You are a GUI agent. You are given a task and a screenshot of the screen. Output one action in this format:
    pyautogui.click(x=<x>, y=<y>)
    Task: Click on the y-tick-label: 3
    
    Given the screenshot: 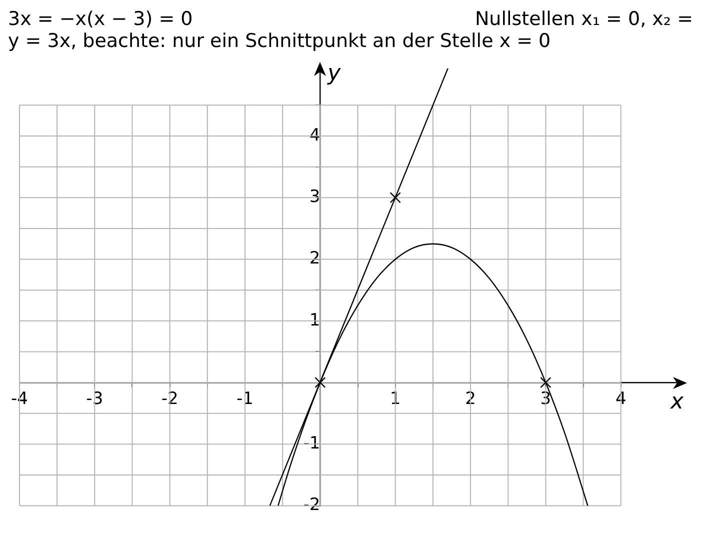 What is the action you would take?
    pyautogui.click(x=314, y=197)
    